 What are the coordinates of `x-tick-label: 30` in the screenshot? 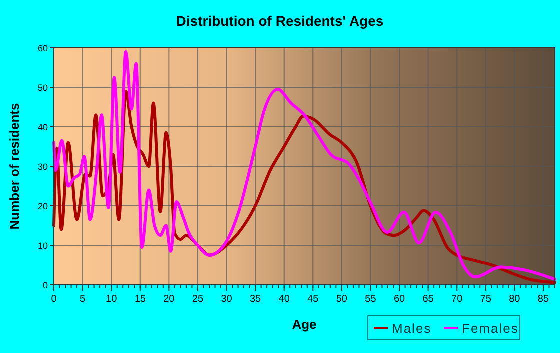 It's located at (227, 299).